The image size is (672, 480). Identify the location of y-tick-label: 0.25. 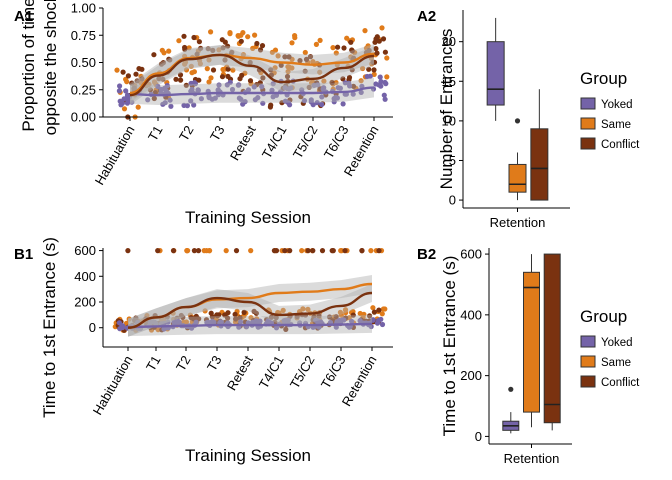
(83, 89).